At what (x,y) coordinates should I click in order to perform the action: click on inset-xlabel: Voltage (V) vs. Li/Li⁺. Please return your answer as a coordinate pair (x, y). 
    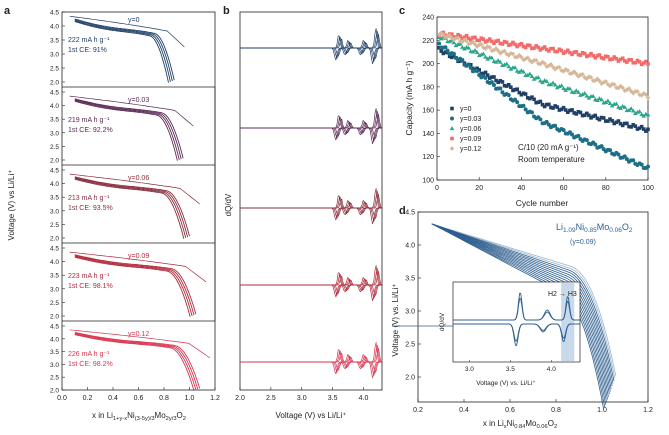
    Looking at the image, I should click on (506, 383).